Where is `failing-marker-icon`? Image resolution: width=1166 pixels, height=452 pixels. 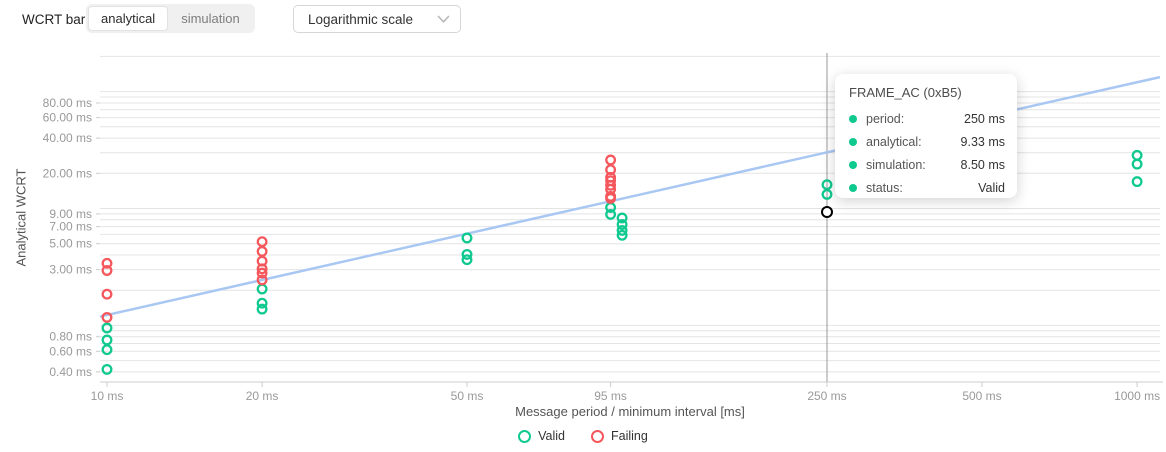 failing-marker-icon is located at coordinates (598, 436).